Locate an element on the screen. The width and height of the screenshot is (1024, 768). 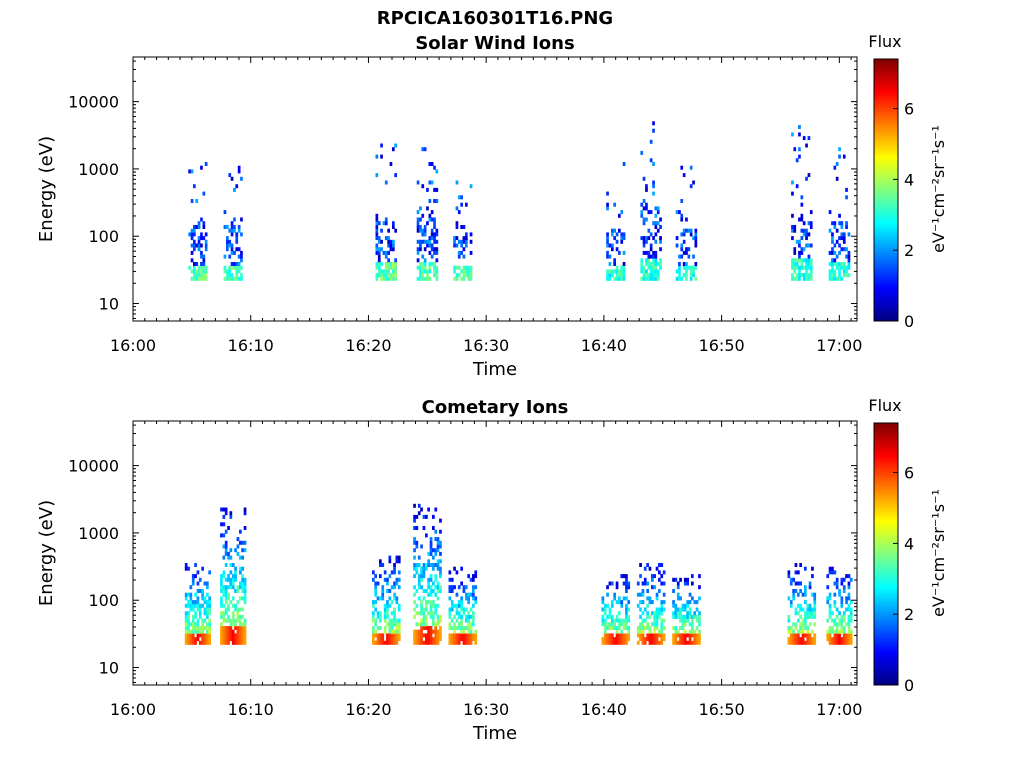
y-tick-label: 100 is located at coordinates (103, 236).